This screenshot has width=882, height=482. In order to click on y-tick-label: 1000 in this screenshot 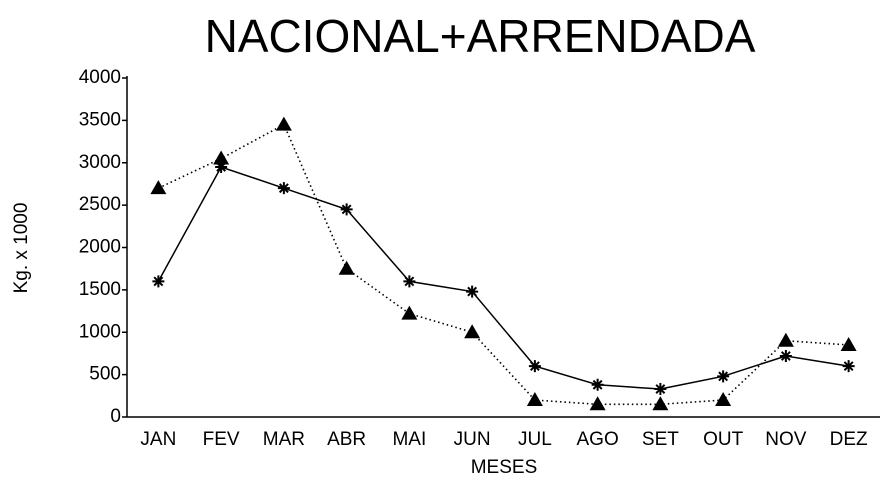, I will do `click(100, 331)`.